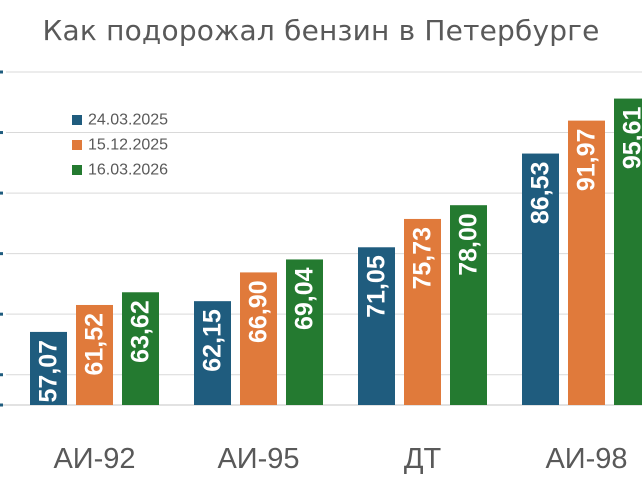 Image resolution: width=642 pixels, height=482 pixels. Describe the element at coordinates (128, 120) in the screenshot. I see `legend-entry: 24.03.2025` at that location.